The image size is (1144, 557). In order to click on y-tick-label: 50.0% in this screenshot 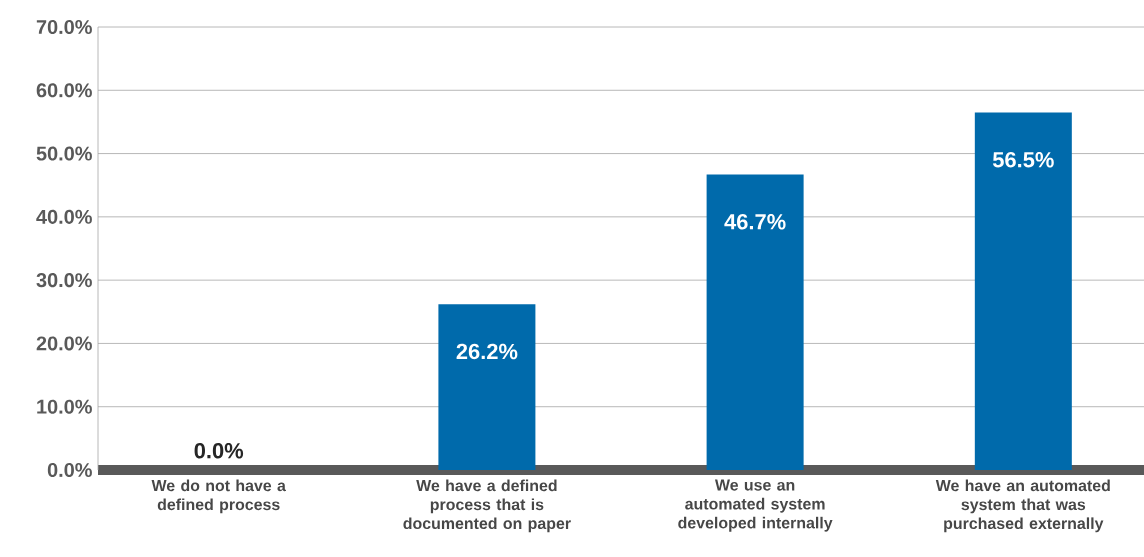, I will do `click(64, 153)`.